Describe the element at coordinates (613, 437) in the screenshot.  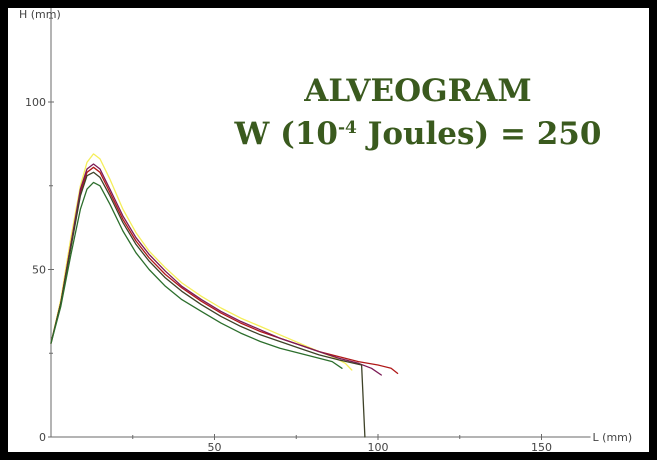
I see `x-axis-label: L (mm)` at that location.